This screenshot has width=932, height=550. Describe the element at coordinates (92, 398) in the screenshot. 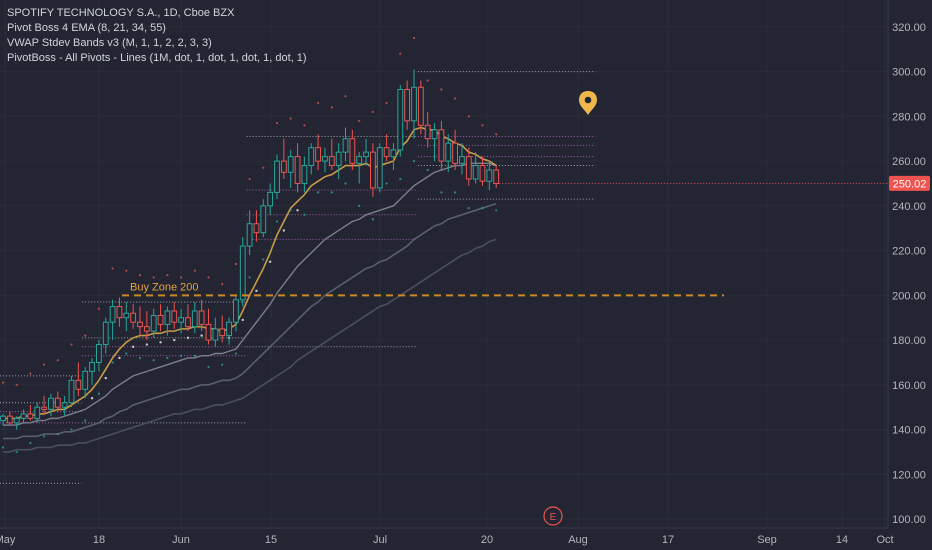

I see `vwap-dot` at that location.